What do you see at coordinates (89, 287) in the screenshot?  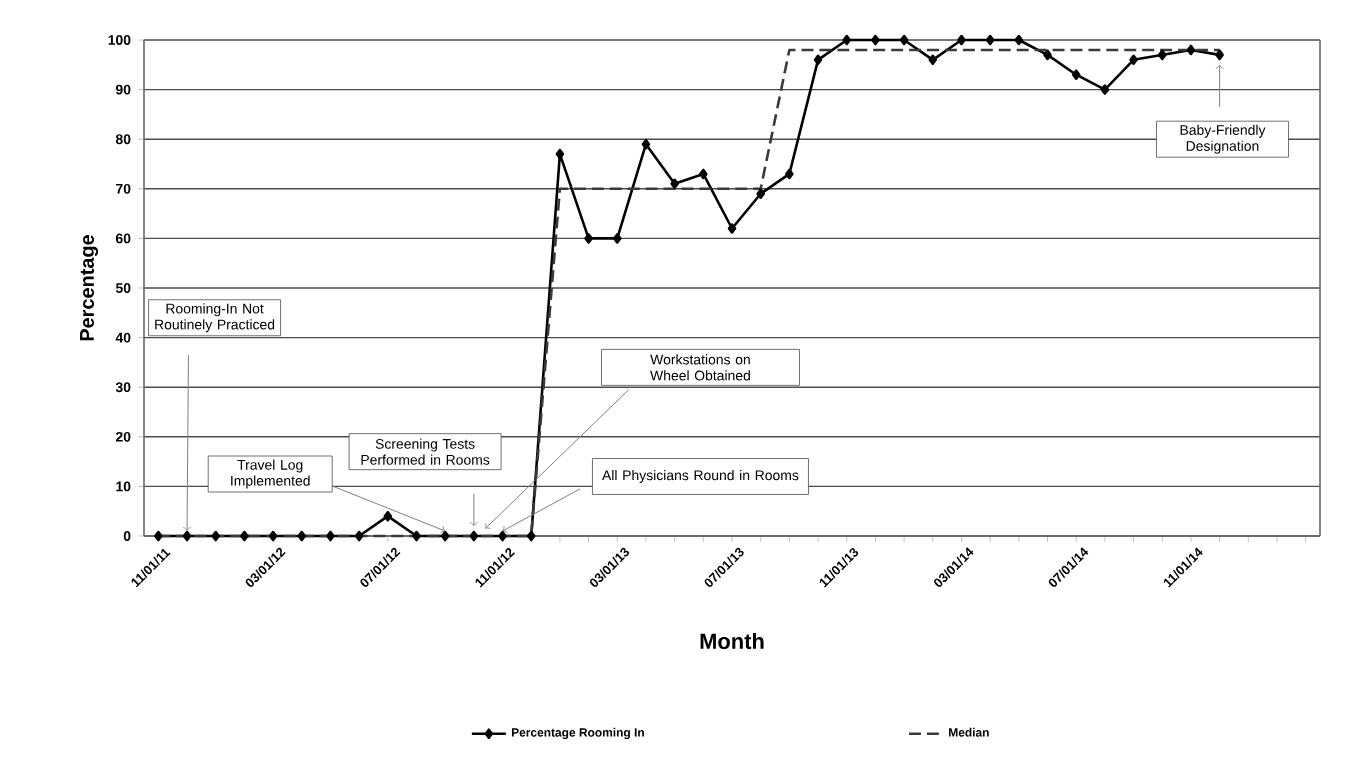 I see `y-axis-title: Percentage` at bounding box center [89, 287].